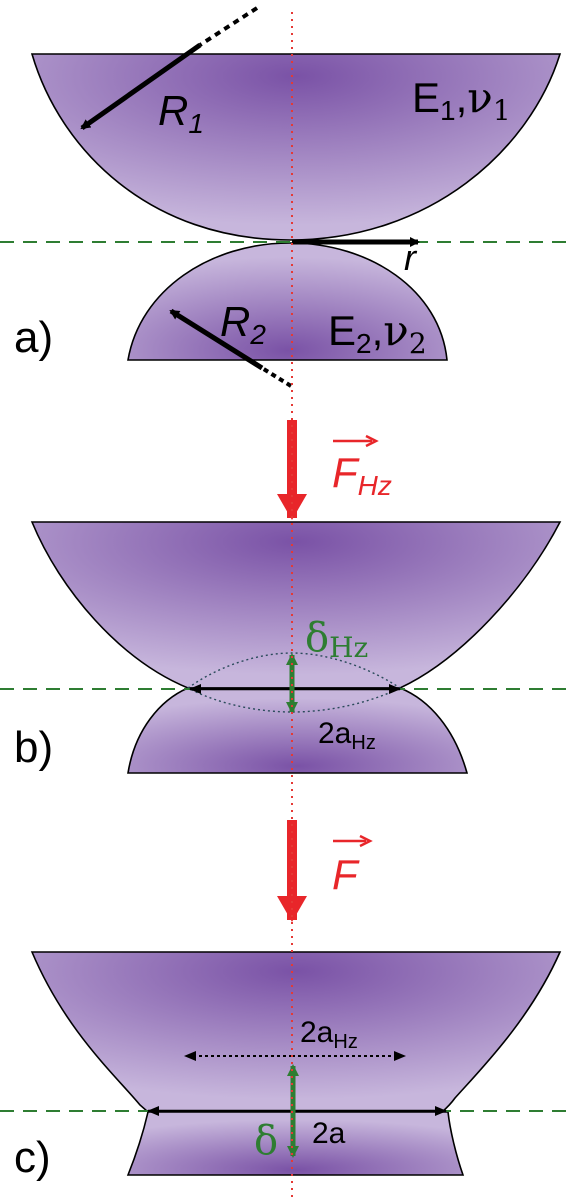  I want to click on svg-text: FHz, so click(362, 475).